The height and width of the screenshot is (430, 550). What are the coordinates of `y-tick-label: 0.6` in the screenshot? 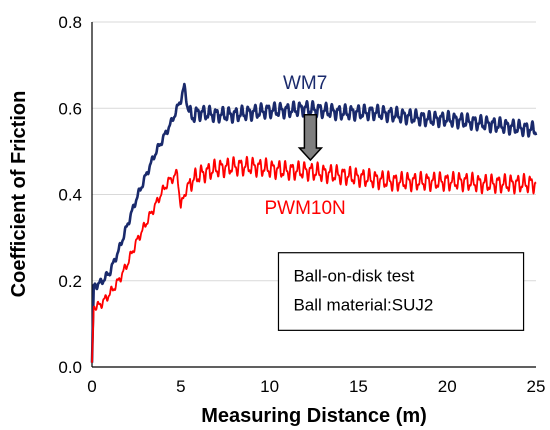 It's located at (70, 108).